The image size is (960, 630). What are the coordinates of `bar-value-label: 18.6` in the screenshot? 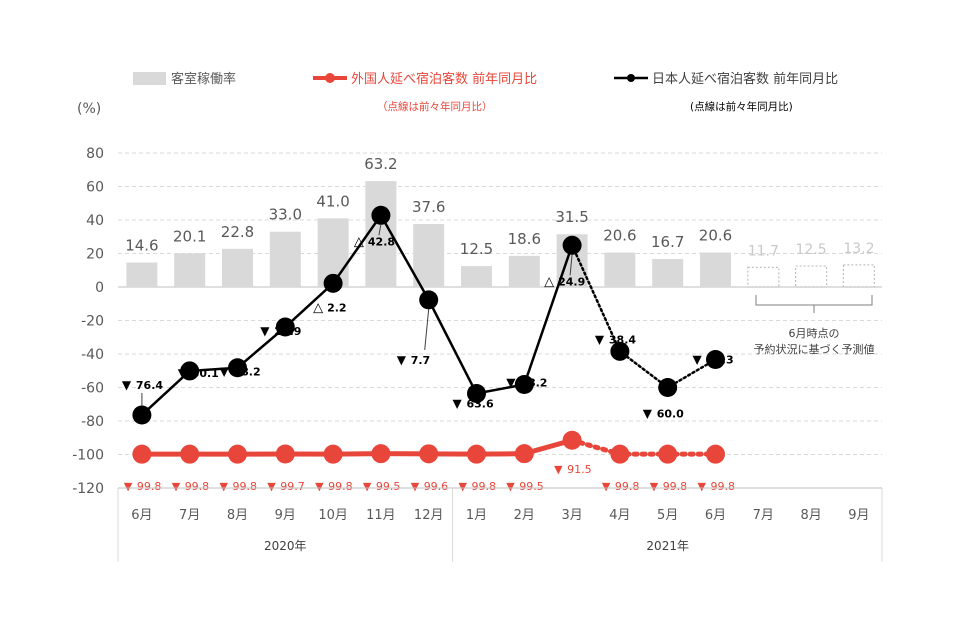 It's located at (524, 239).